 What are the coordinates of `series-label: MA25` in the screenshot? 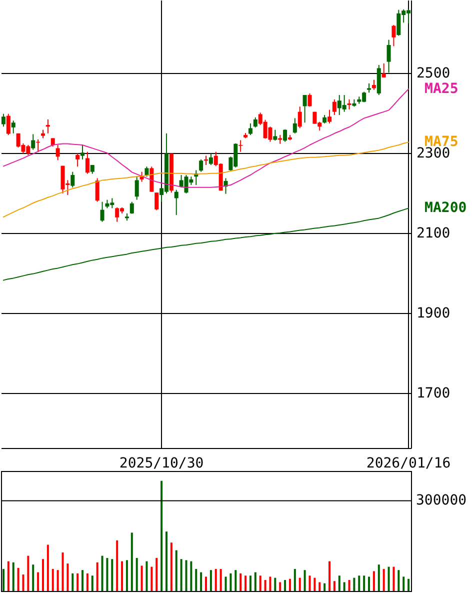 It's located at (441, 89).